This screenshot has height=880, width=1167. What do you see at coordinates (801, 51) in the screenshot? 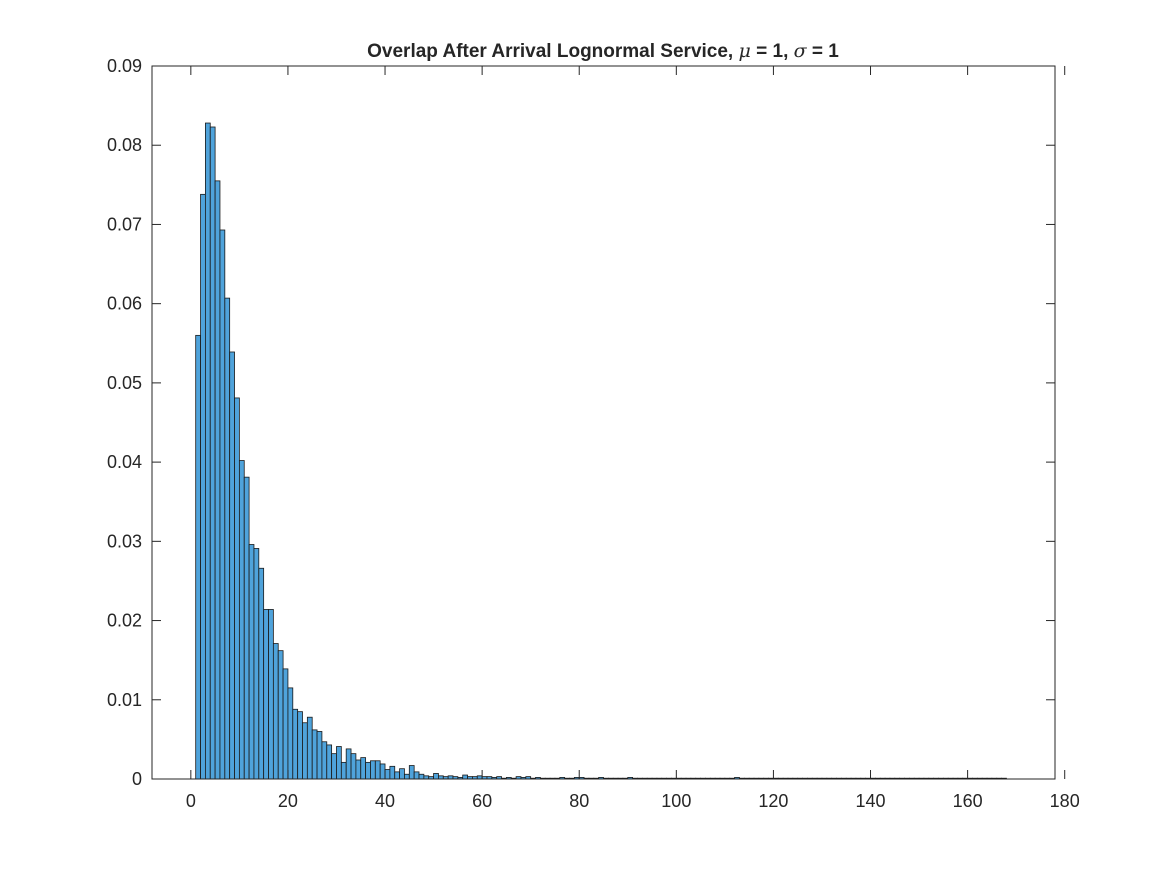
I see `sigma-symbol: σ` at bounding box center [801, 51].